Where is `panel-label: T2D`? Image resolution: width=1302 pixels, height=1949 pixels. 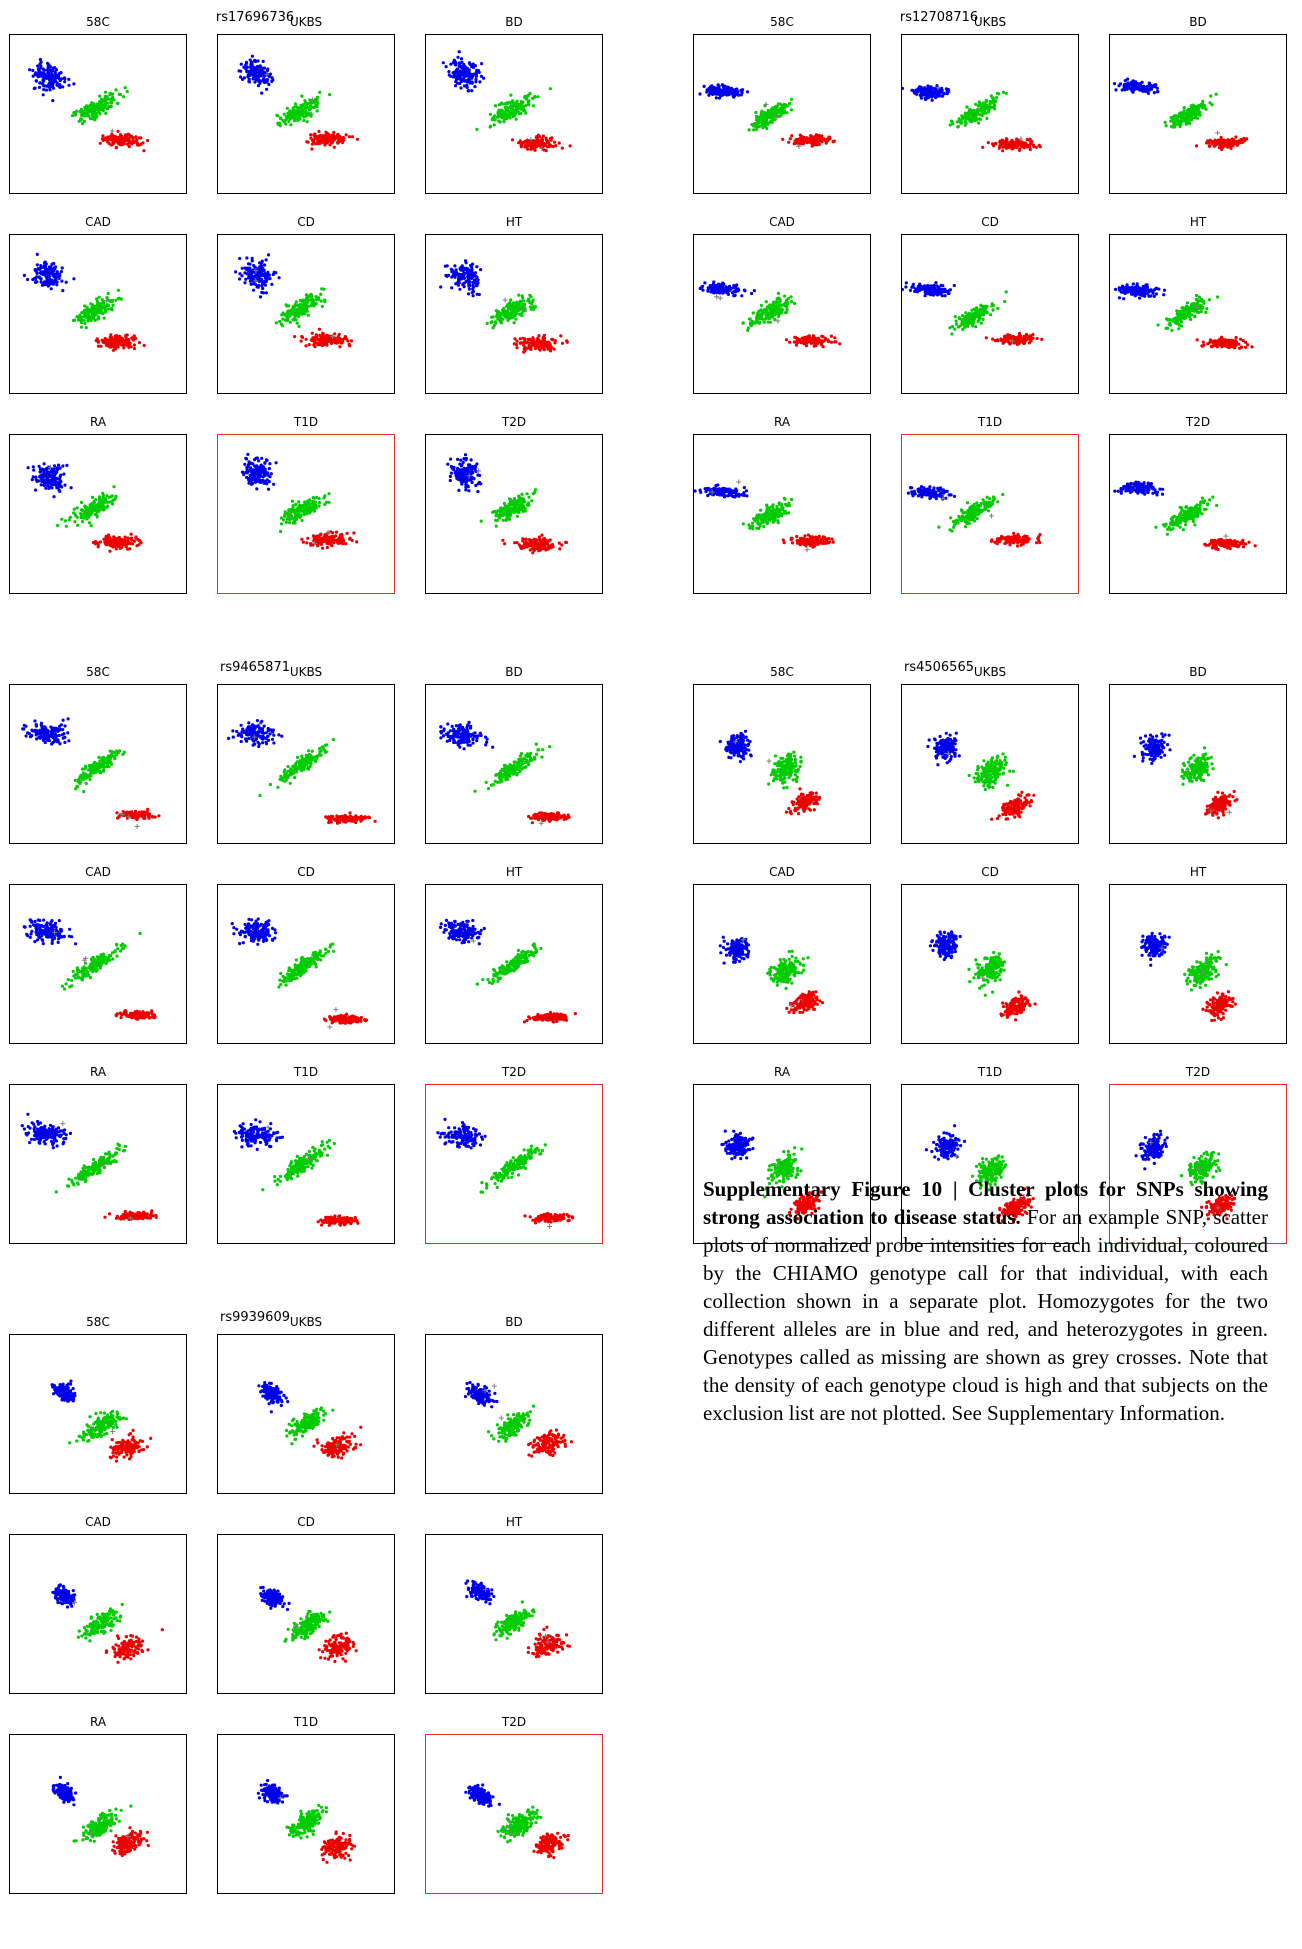
panel-label: T2D is located at coordinates (514, 422).